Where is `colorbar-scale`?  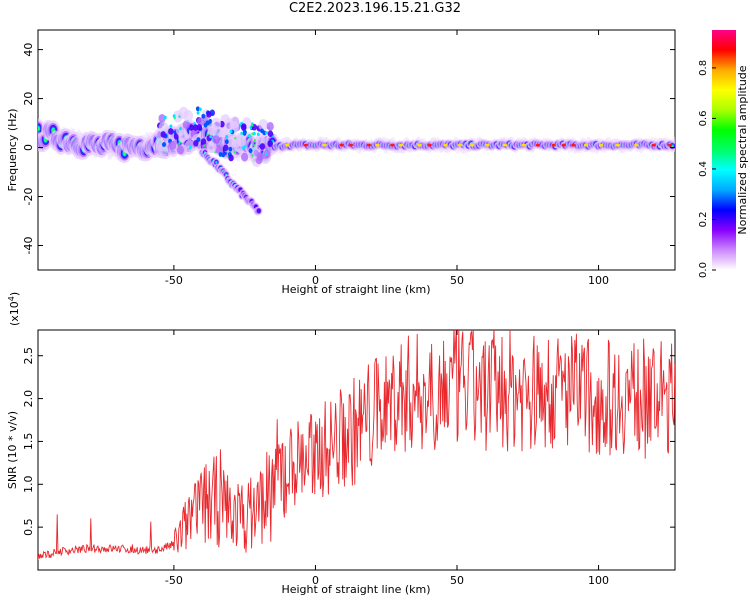 colorbar-scale is located at coordinates (724, 150).